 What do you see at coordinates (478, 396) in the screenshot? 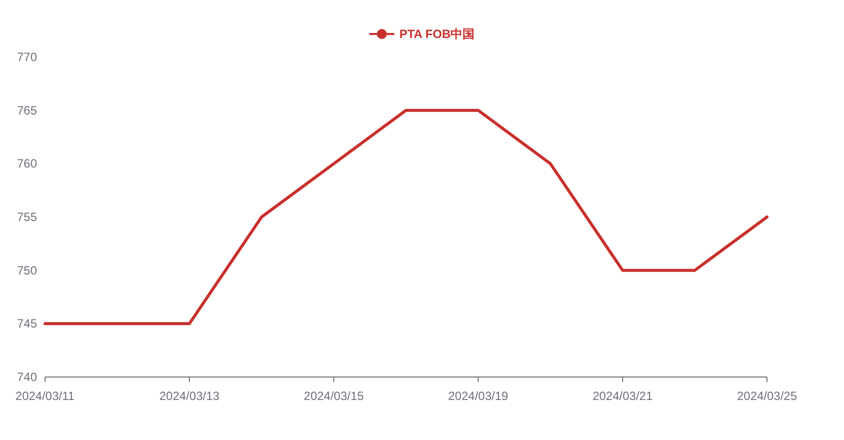
I see `x-tick-label: 2024/03/19` at bounding box center [478, 396].